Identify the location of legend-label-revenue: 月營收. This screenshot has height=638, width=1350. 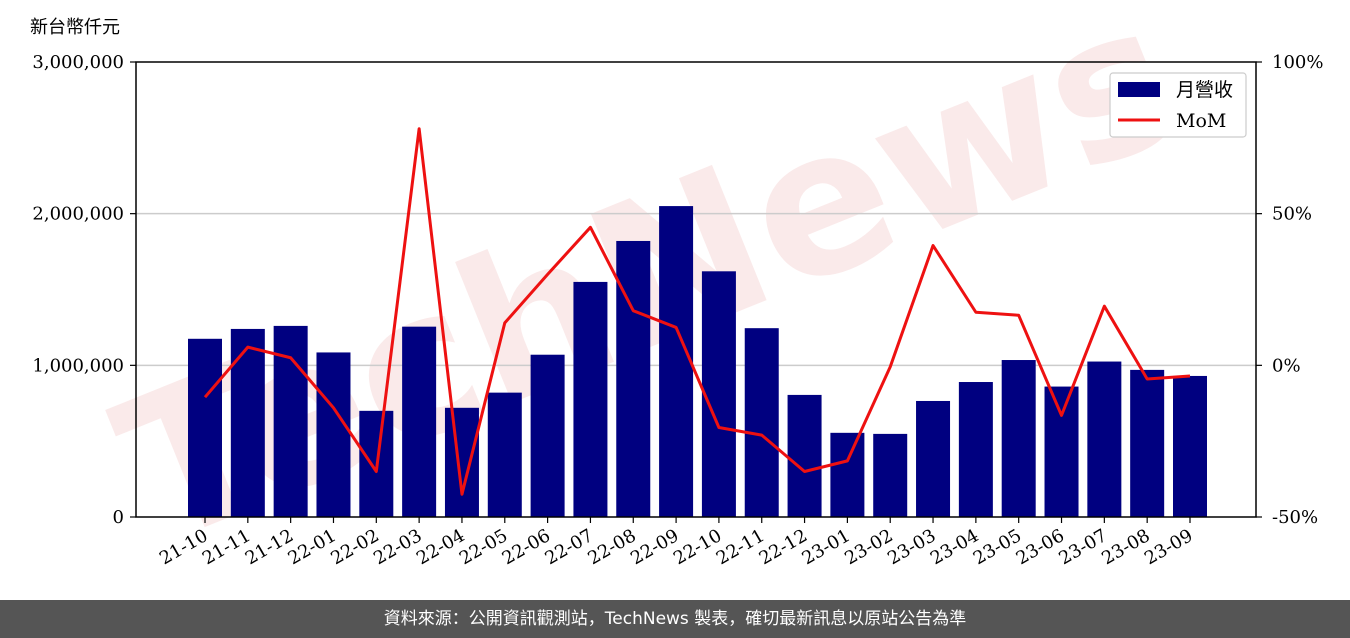
(1204, 90).